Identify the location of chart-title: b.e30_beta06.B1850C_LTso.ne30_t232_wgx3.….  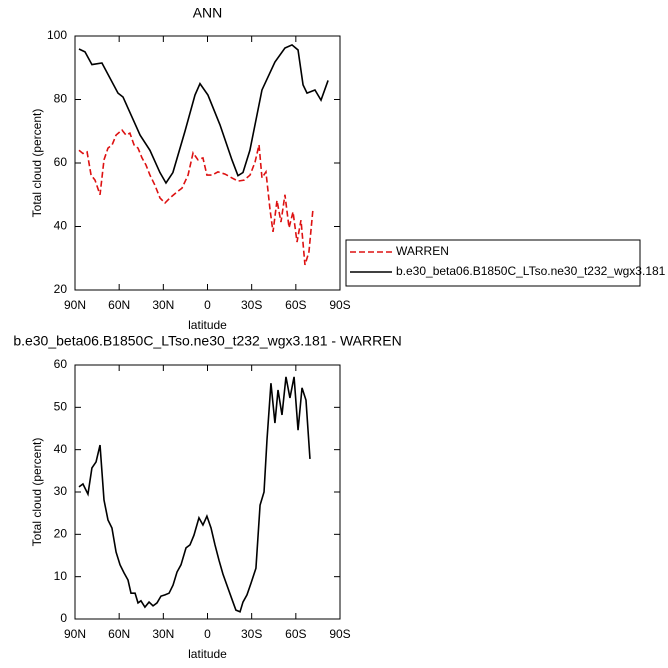
(207, 341).